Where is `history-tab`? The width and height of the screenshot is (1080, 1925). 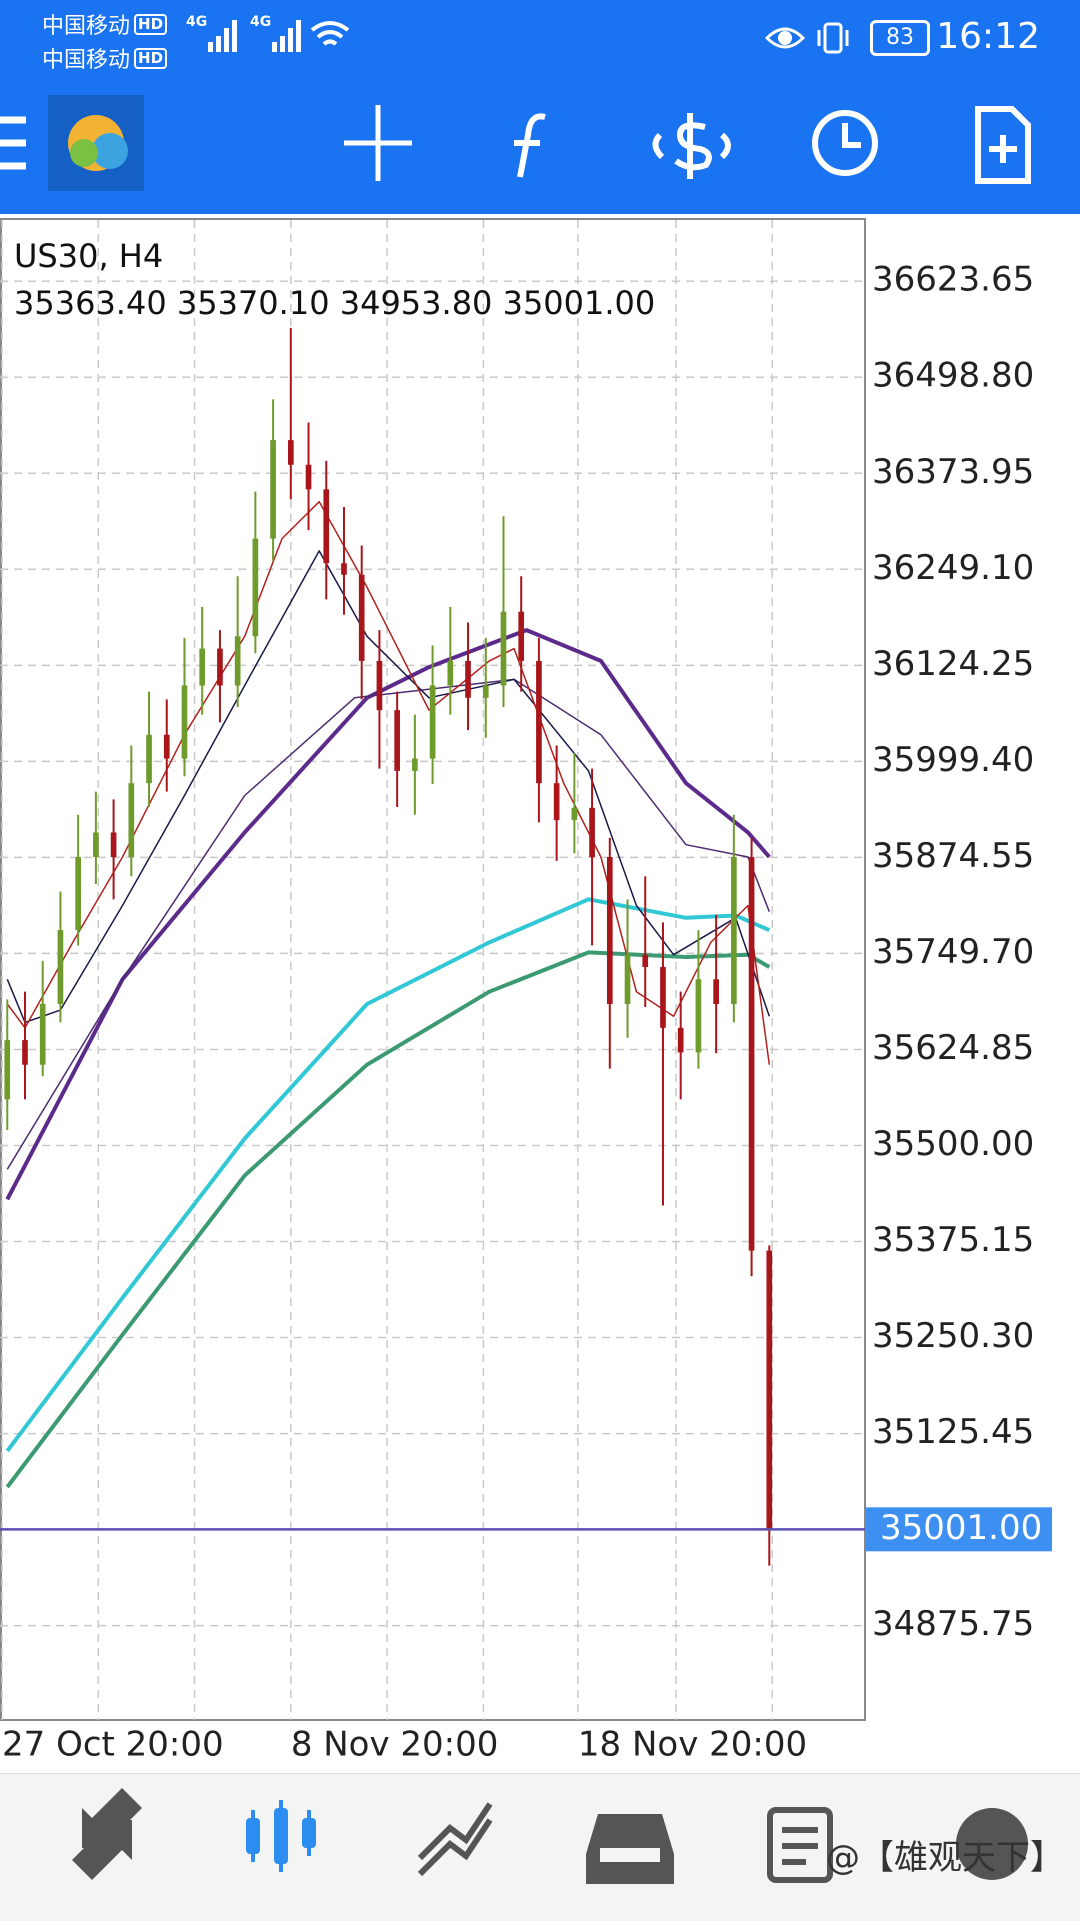 history-tab is located at coordinates (630, 1849).